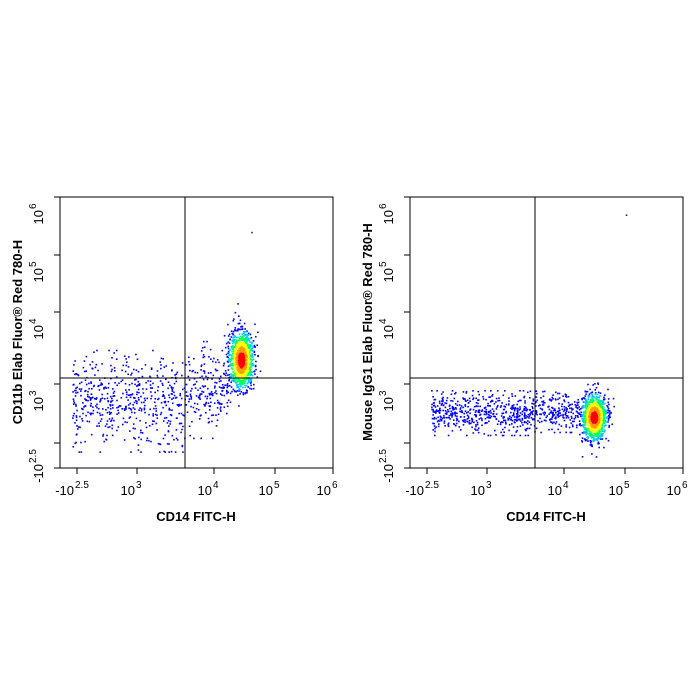 This screenshot has width=700, height=700. What do you see at coordinates (555, 471) in the screenshot?
I see `x-tick-marks` at bounding box center [555, 471].